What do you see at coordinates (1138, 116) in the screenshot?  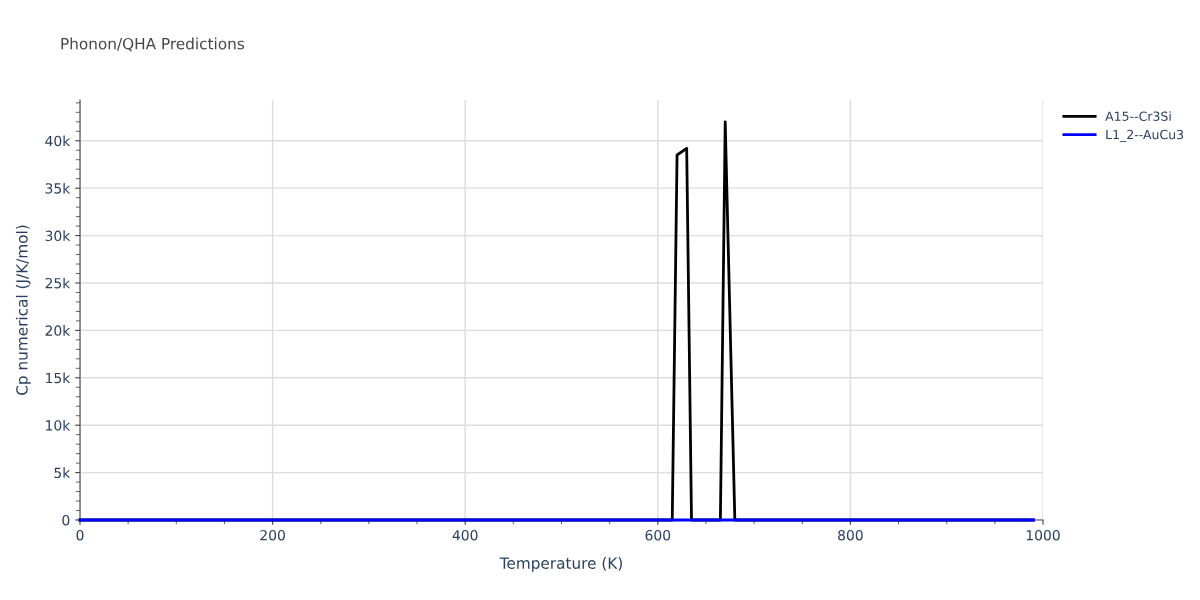 I see `legend-label: A15--Cr3Si` at bounding box center [1138, 116].